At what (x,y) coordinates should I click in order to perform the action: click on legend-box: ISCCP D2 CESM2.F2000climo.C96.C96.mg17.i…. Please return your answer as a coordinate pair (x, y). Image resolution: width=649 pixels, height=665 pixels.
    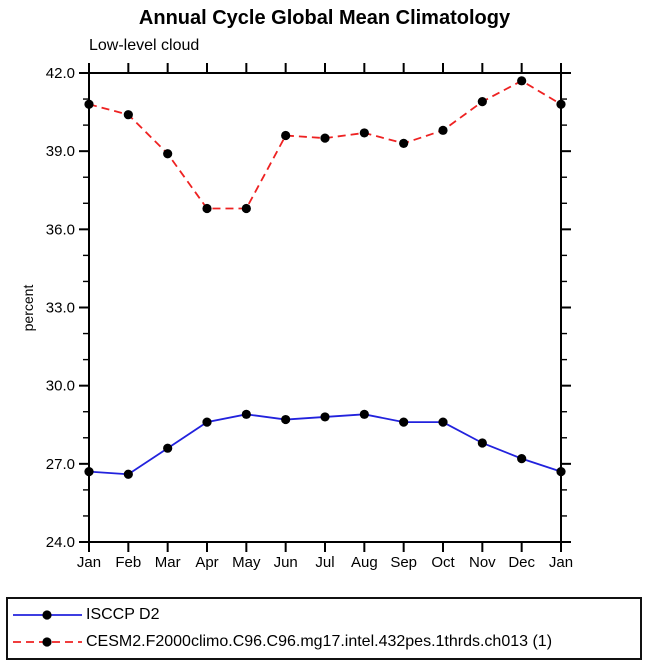
    Looking at the image, I should click on (324, 628).